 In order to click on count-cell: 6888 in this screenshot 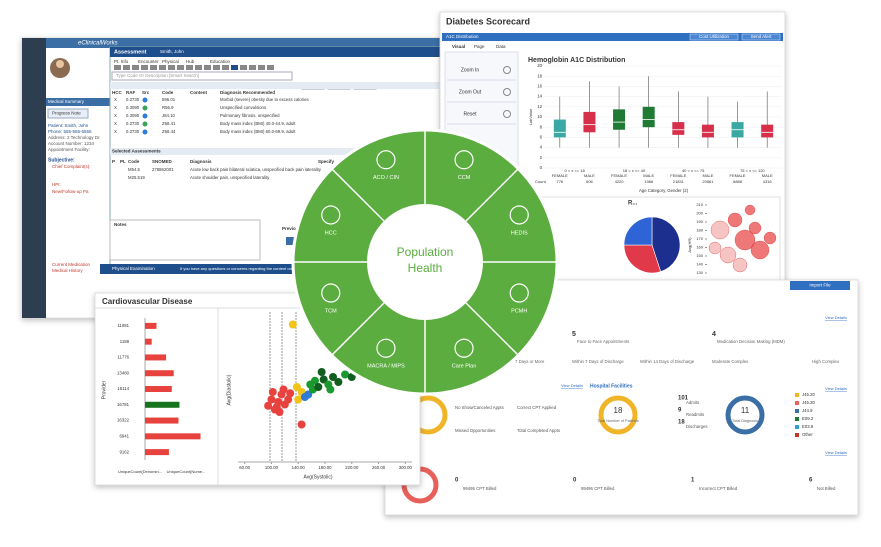, I will do `click(738, 181)`.